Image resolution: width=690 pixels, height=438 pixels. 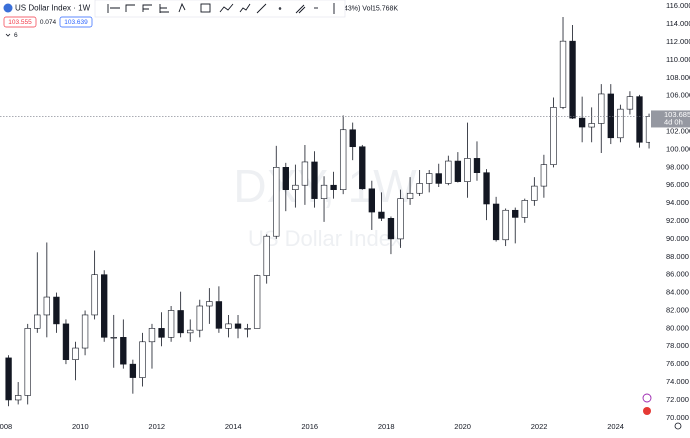 I want to click on tool-rect, so click(x=205, y=8).